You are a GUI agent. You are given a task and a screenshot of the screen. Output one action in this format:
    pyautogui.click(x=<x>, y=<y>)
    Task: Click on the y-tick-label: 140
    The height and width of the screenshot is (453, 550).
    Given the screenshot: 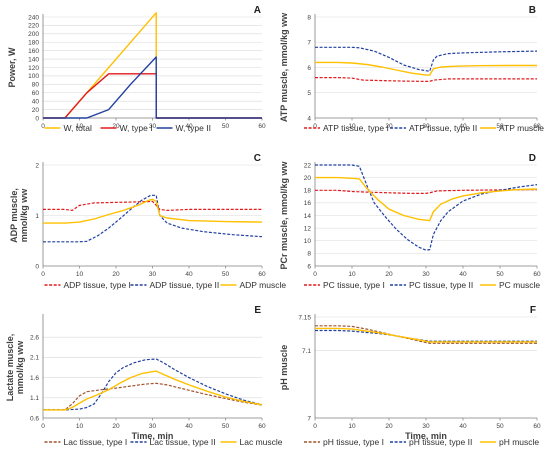 What is the action you would take?
    pyautogui.click(x=33, y=59)
    